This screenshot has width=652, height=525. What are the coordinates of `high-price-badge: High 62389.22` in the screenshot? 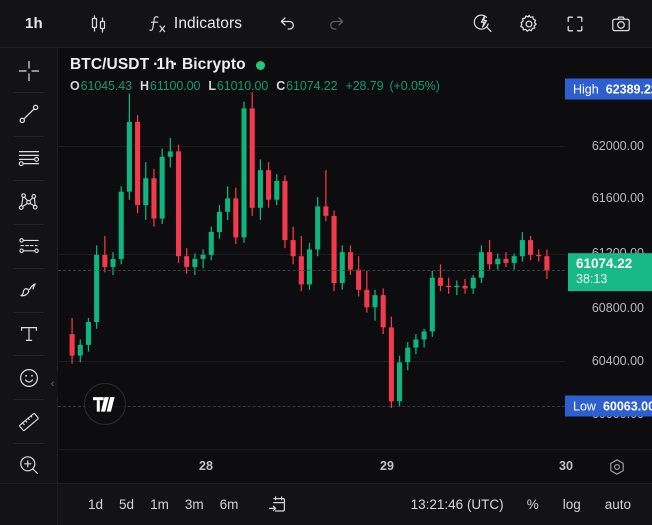 It's located at (608, 89).